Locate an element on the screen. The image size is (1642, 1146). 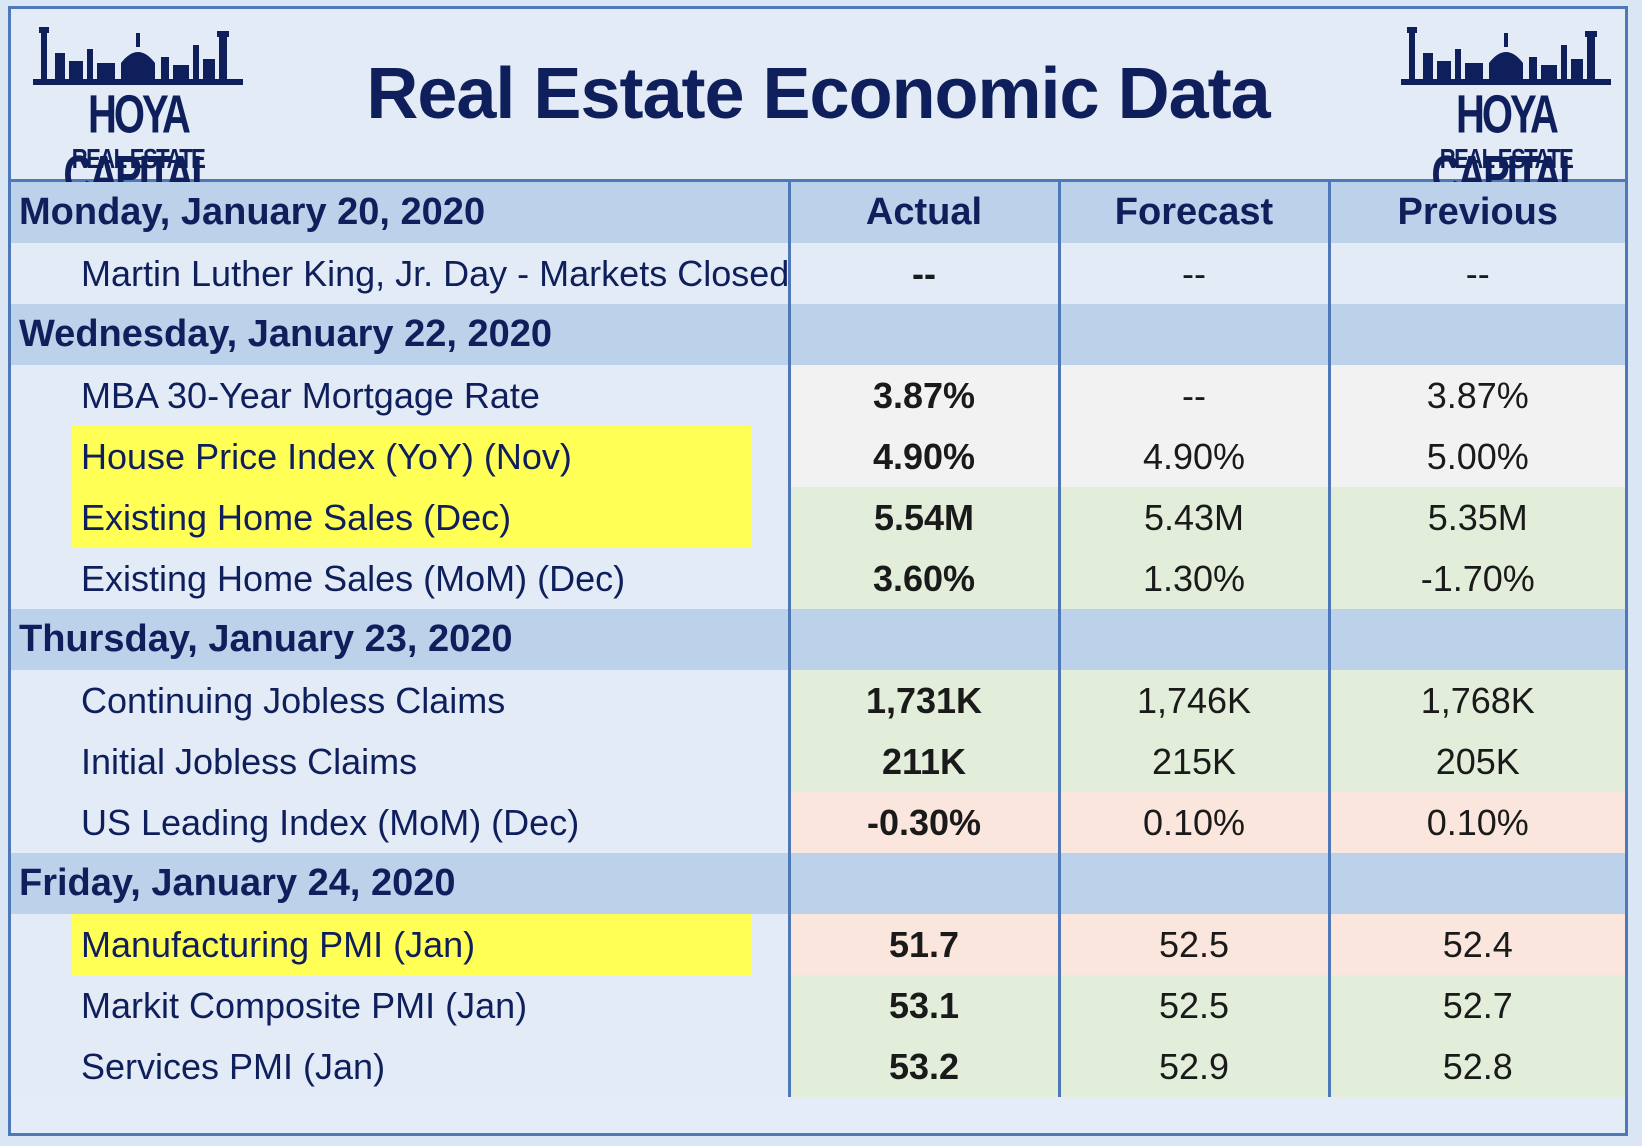
forecast-value: 4.90% is located at coordinates (1193, 456).